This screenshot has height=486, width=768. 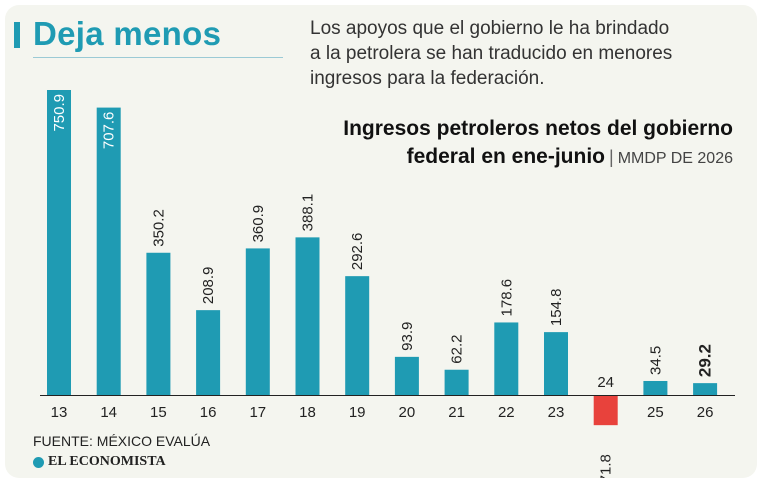 I want to click on x-tick-label: 17, so click(x=257, y=412).